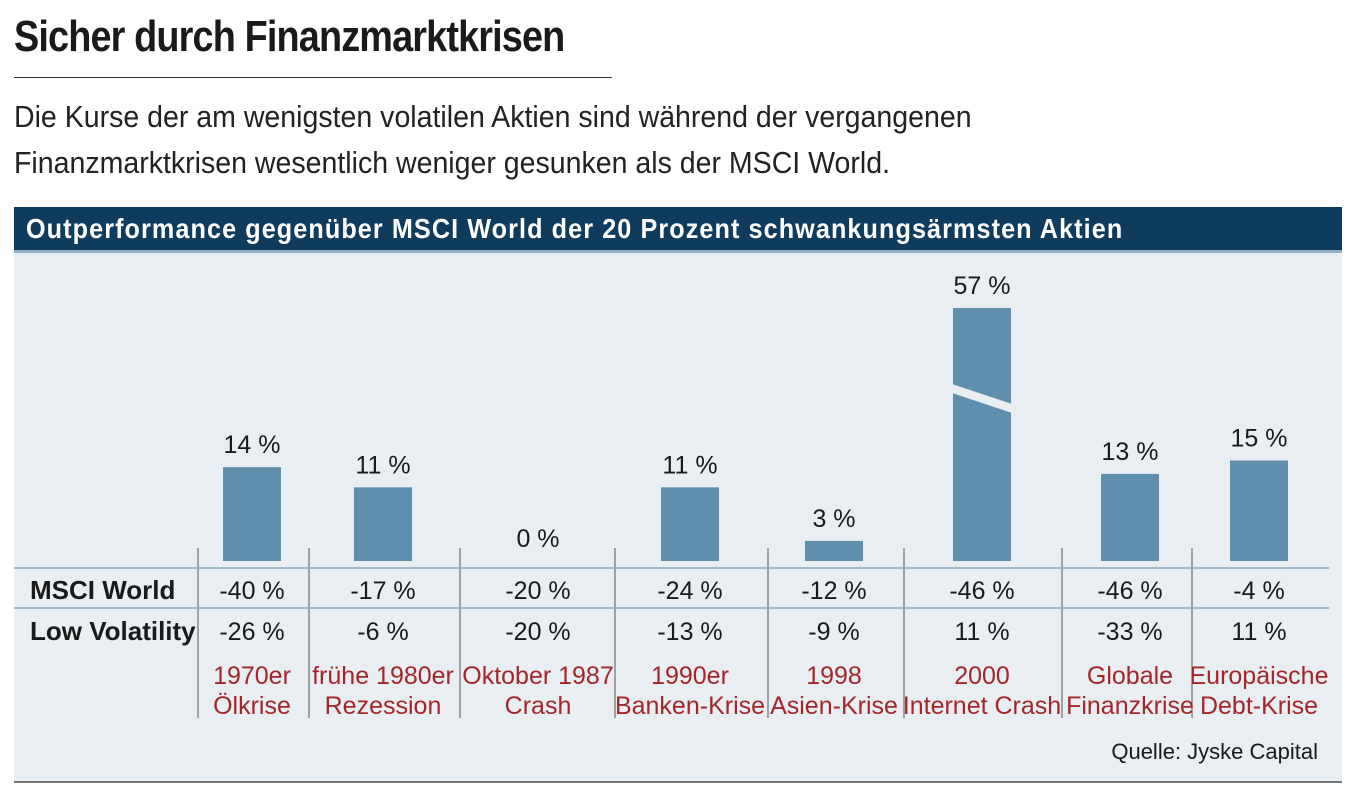 The height and width of the screenshot is (796, 1352). I want to click on table-row-label: Low Volatility, so click(113, 631).